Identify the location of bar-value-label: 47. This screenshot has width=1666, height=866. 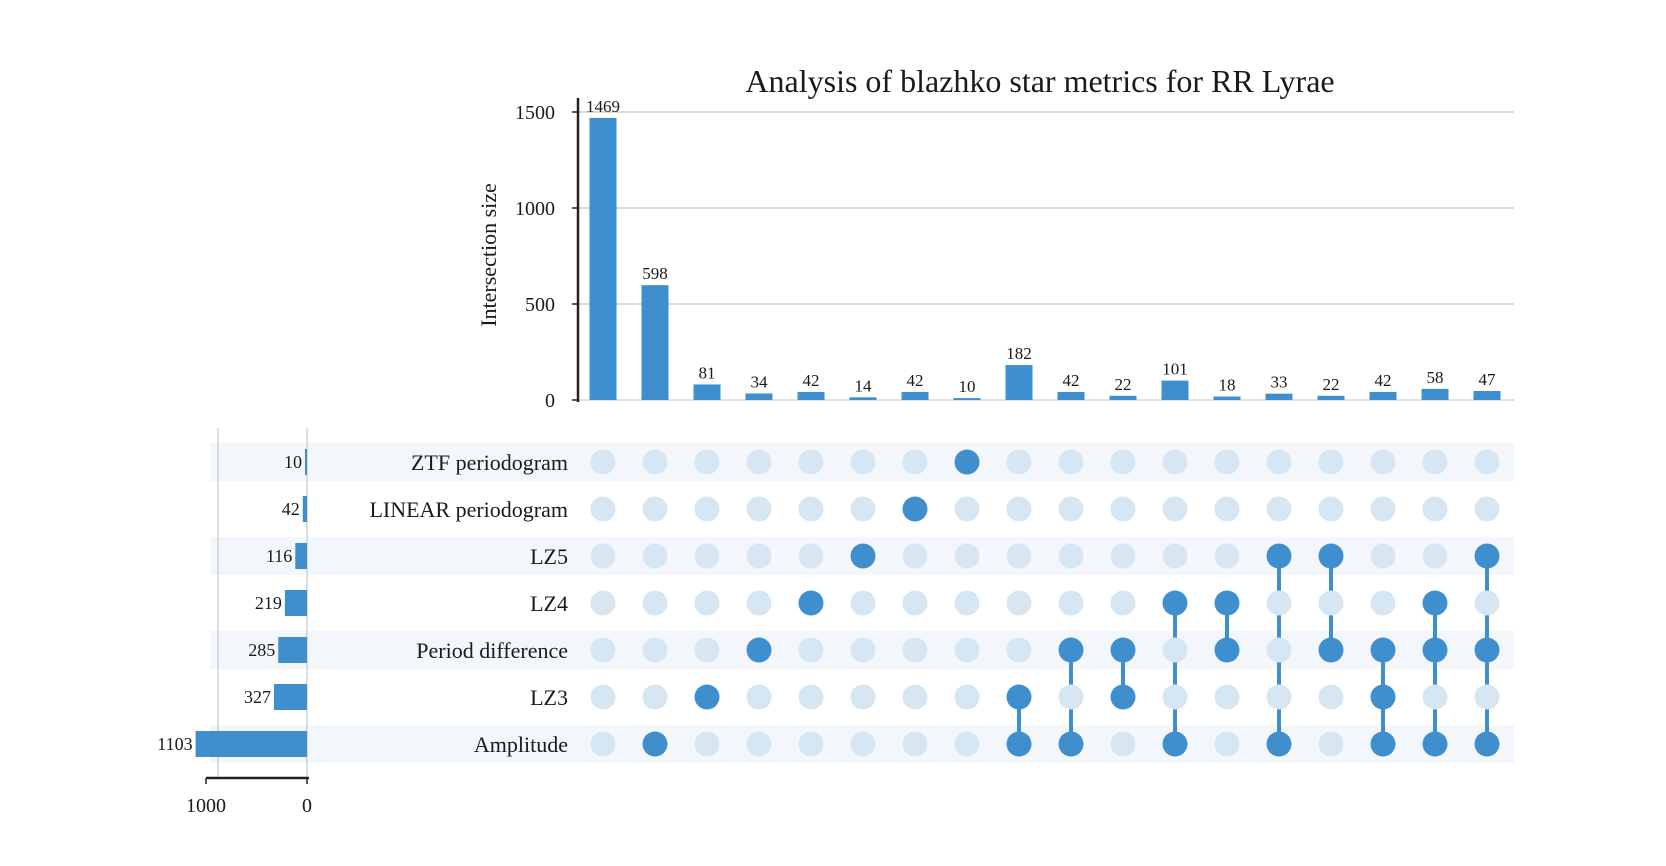
(1488, 379).